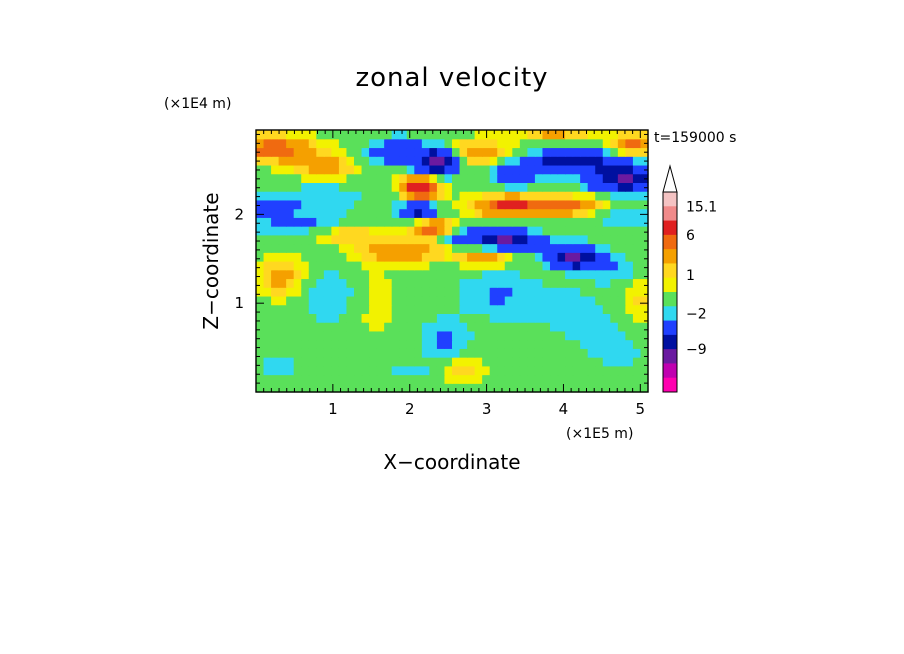 The width and height of the screenshot is (904, 654). Describe the element at coordinates (696, 350) in the screenshot. I see `colorbar-label: −9` at that location.